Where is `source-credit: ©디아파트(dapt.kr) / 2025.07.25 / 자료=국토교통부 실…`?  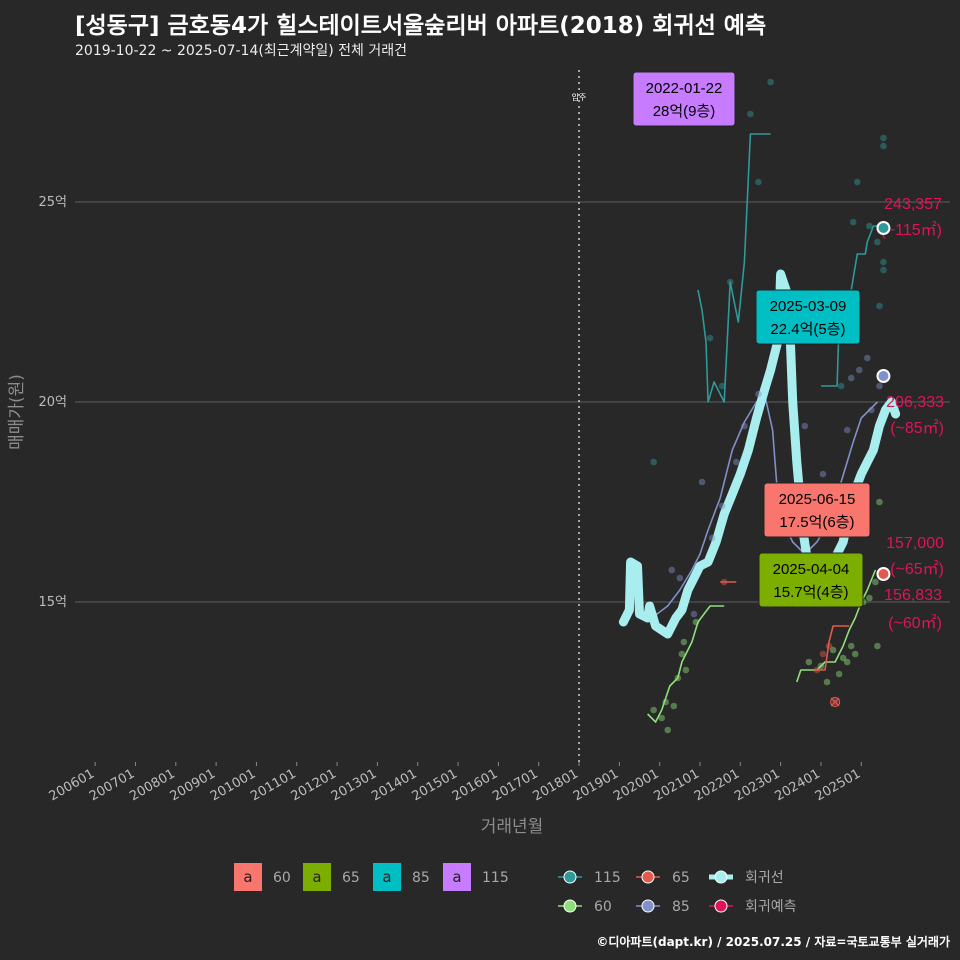
source-credit: ©디아파트(dapt.kr) / 2025.07.25 / 자료=국토교통부 실… is located at coordinates (773, 942).